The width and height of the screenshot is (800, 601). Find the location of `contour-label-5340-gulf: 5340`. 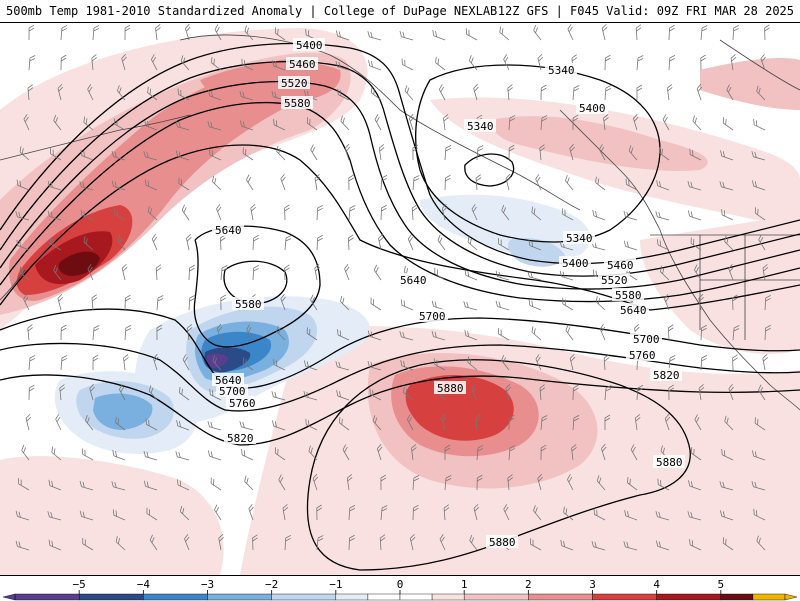

contour-label-5340-gulf: 5340 is located at coordinates (579, 238).